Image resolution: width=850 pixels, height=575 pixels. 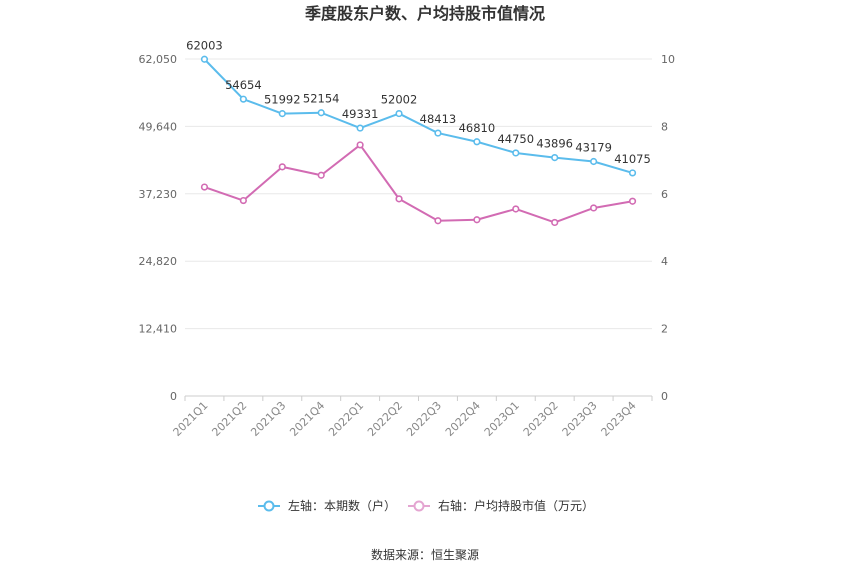 What do you see at coordinates (321, 99) in the screenshot?
I see `data-label: 52154` at bounding box center [321, 99].